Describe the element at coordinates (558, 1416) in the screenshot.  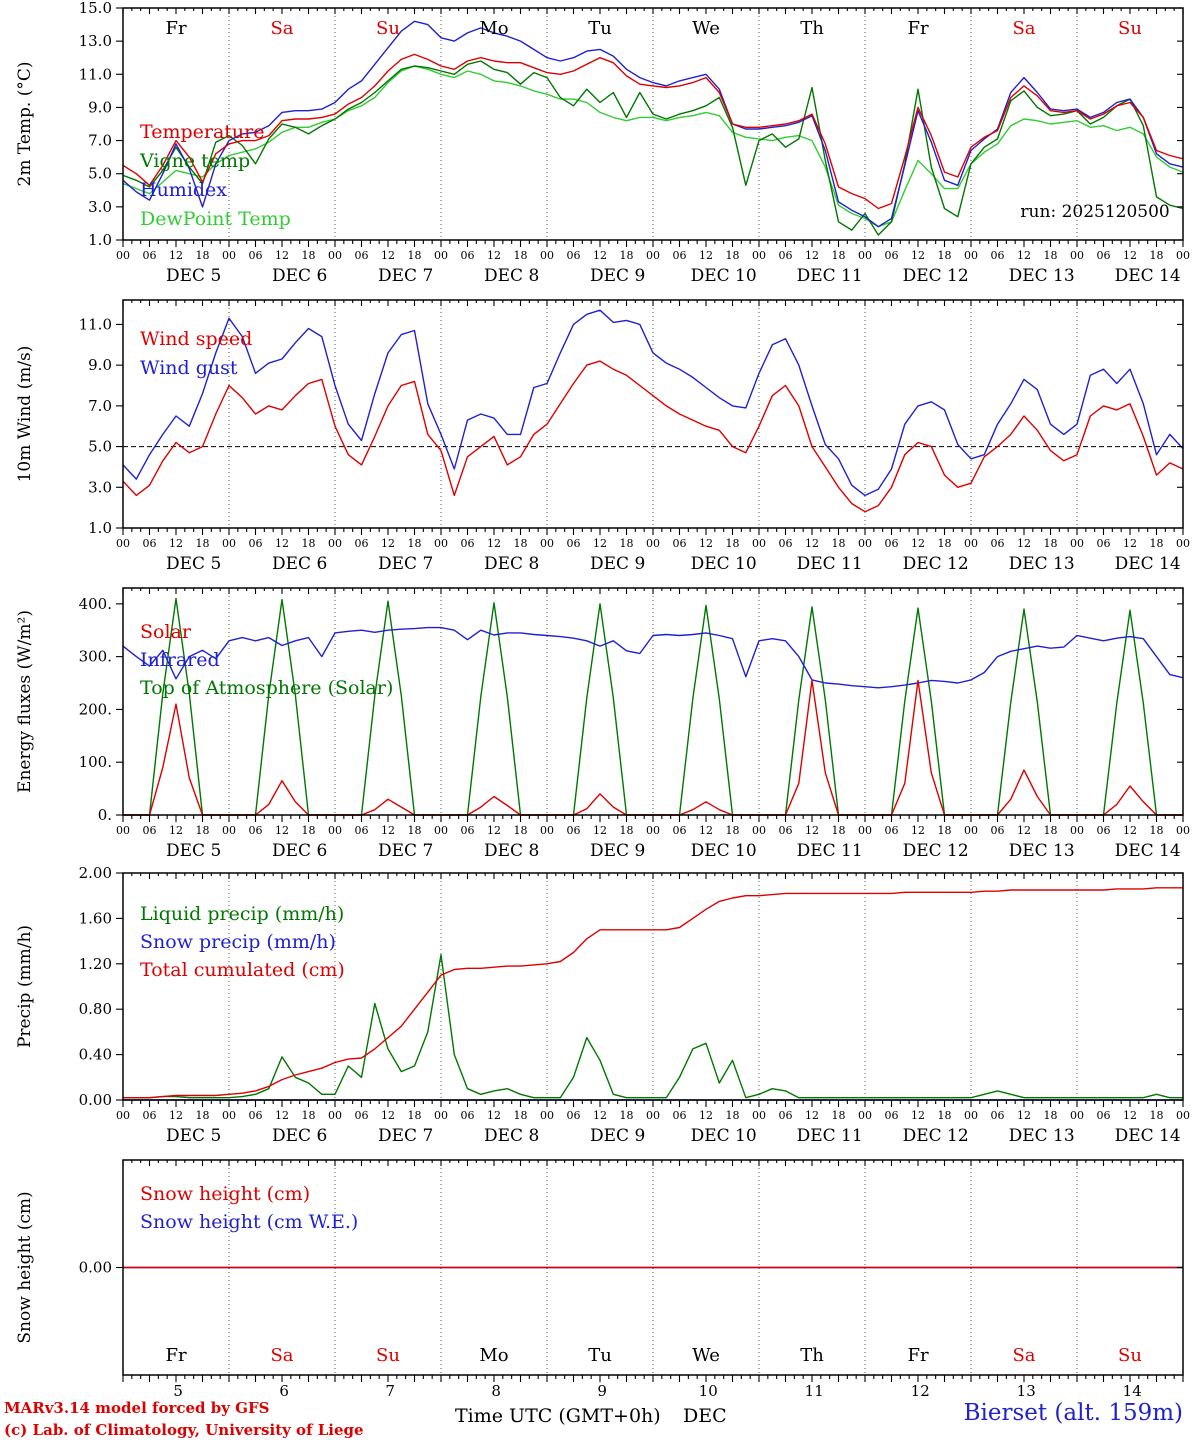
I see `time-axis-label: Time UTC (GMT+0h)` at that location.